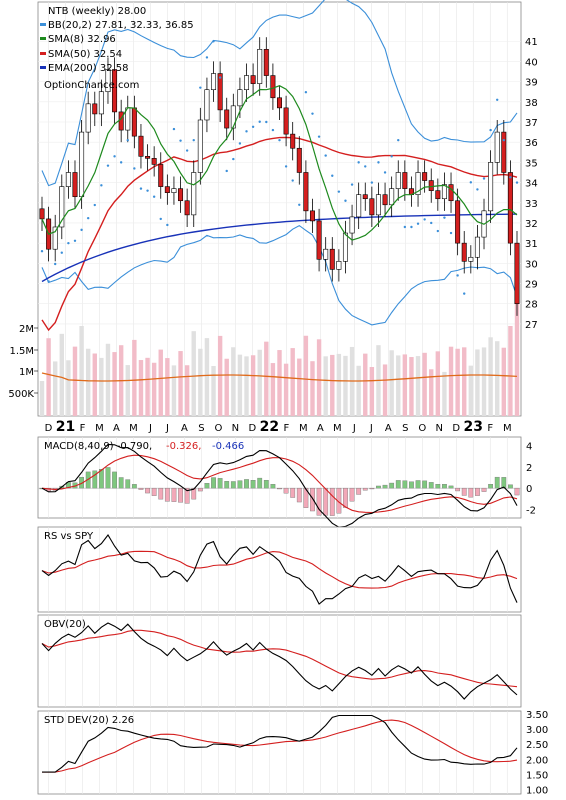  Describe the element at coordinates (531, 325) in the screenshot. I see `price-y-tick: 27` at that location.